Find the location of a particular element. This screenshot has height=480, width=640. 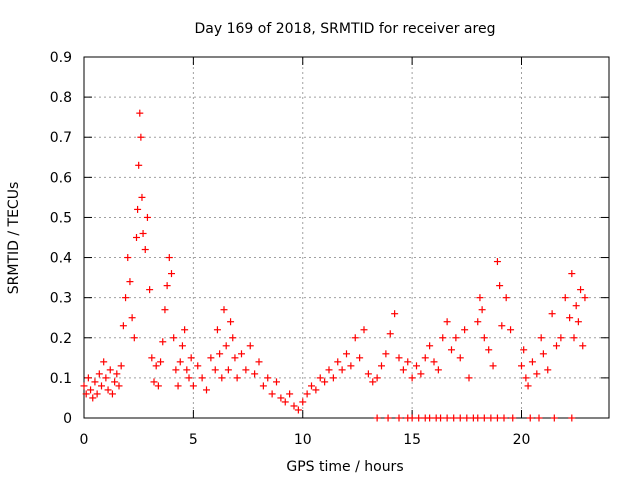

y-tick-label: 0.2 is located at coordinates (61, 339).